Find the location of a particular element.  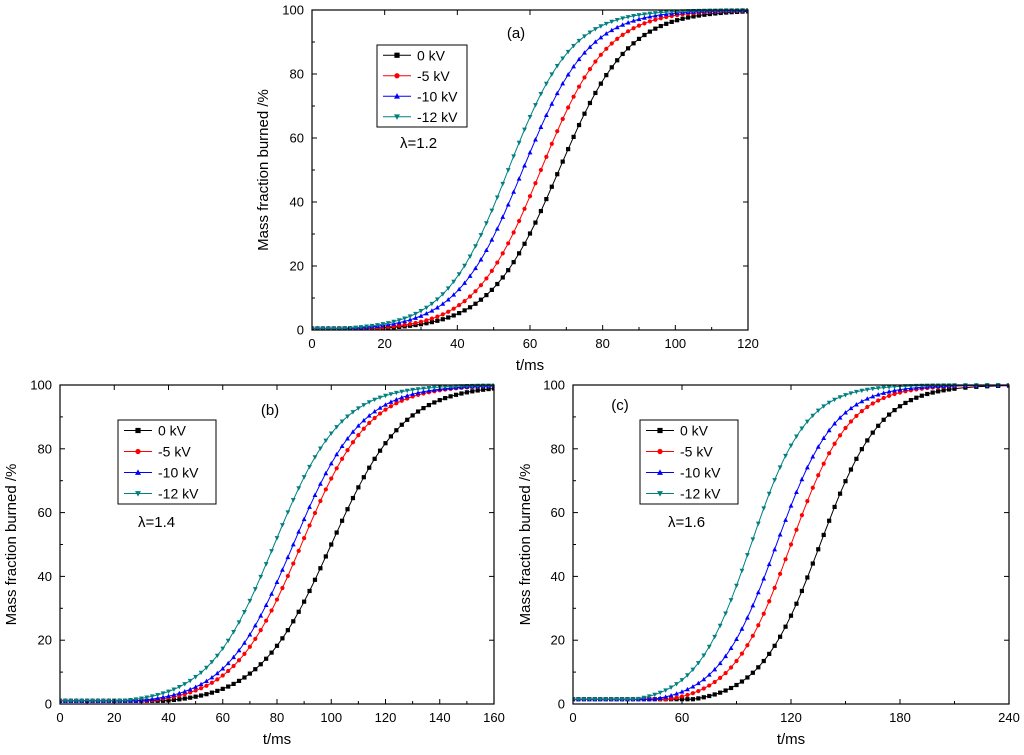

x-tick-label: 100 is located at coordinates (675, 343).